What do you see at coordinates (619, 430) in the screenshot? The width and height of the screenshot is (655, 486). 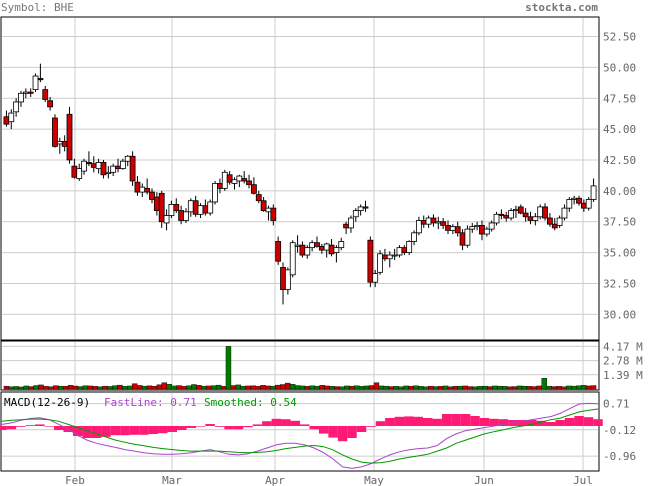 I see `macd-tick-label: -0.12` at bounding box center [619, 430].